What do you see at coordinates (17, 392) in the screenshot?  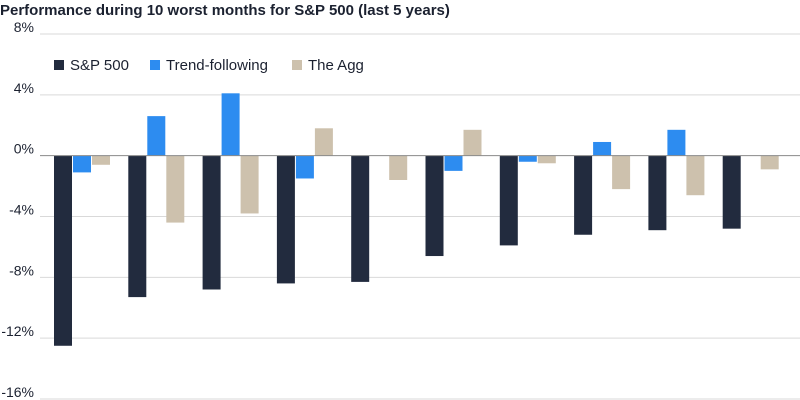 I see `y-tick-label: -16%` at bounding box center [17, 392].